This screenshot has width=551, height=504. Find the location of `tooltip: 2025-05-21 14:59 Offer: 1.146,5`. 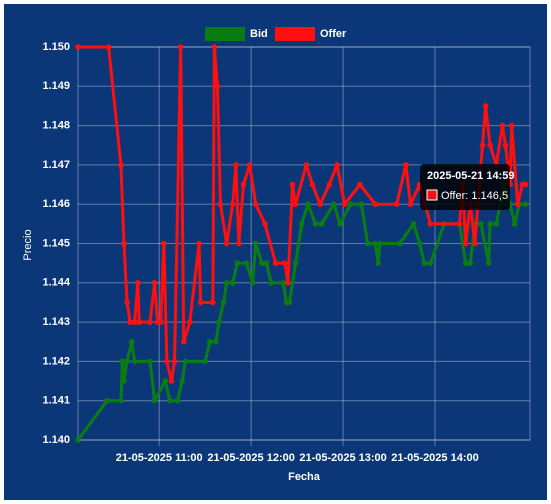

tooltip: 2025-05-21 14:59 Offer: 1.146,5 is located at coordinates (467, 187).